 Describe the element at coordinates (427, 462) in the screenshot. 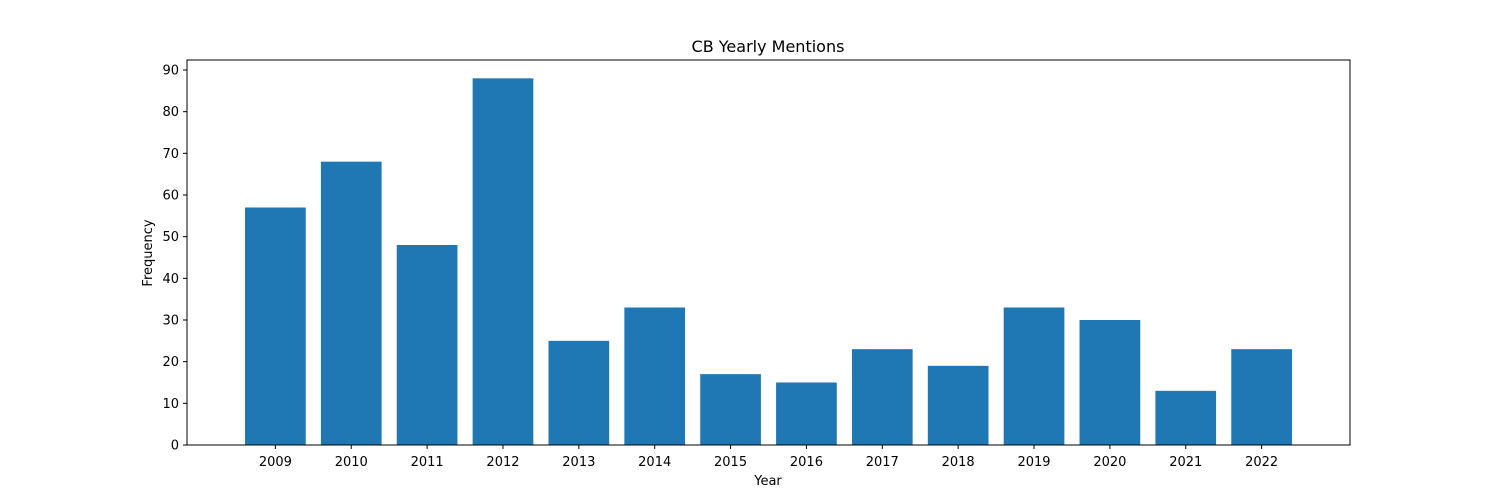

I see `x-tick-label: 2011` at that location.